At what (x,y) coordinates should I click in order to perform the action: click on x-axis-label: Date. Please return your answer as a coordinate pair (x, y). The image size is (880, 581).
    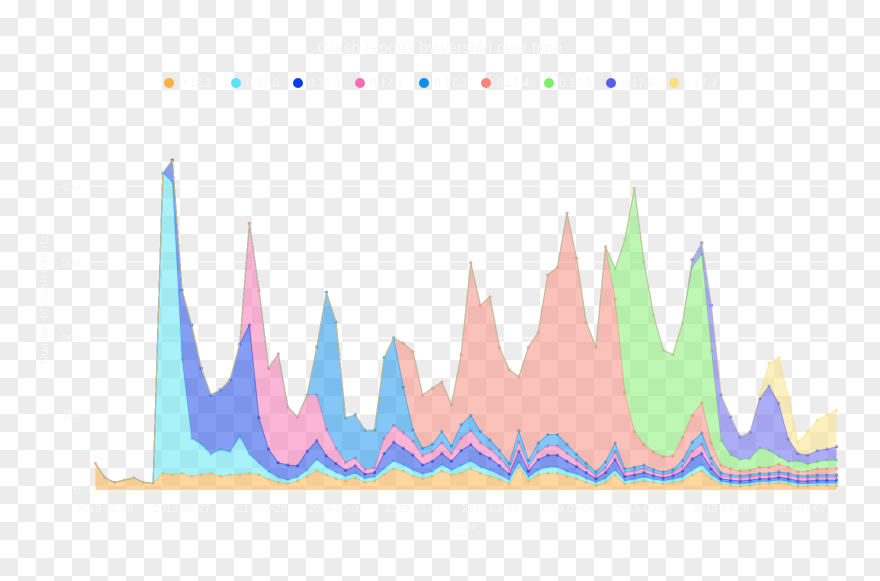
    Looking at the image, I should click on (465, 526).